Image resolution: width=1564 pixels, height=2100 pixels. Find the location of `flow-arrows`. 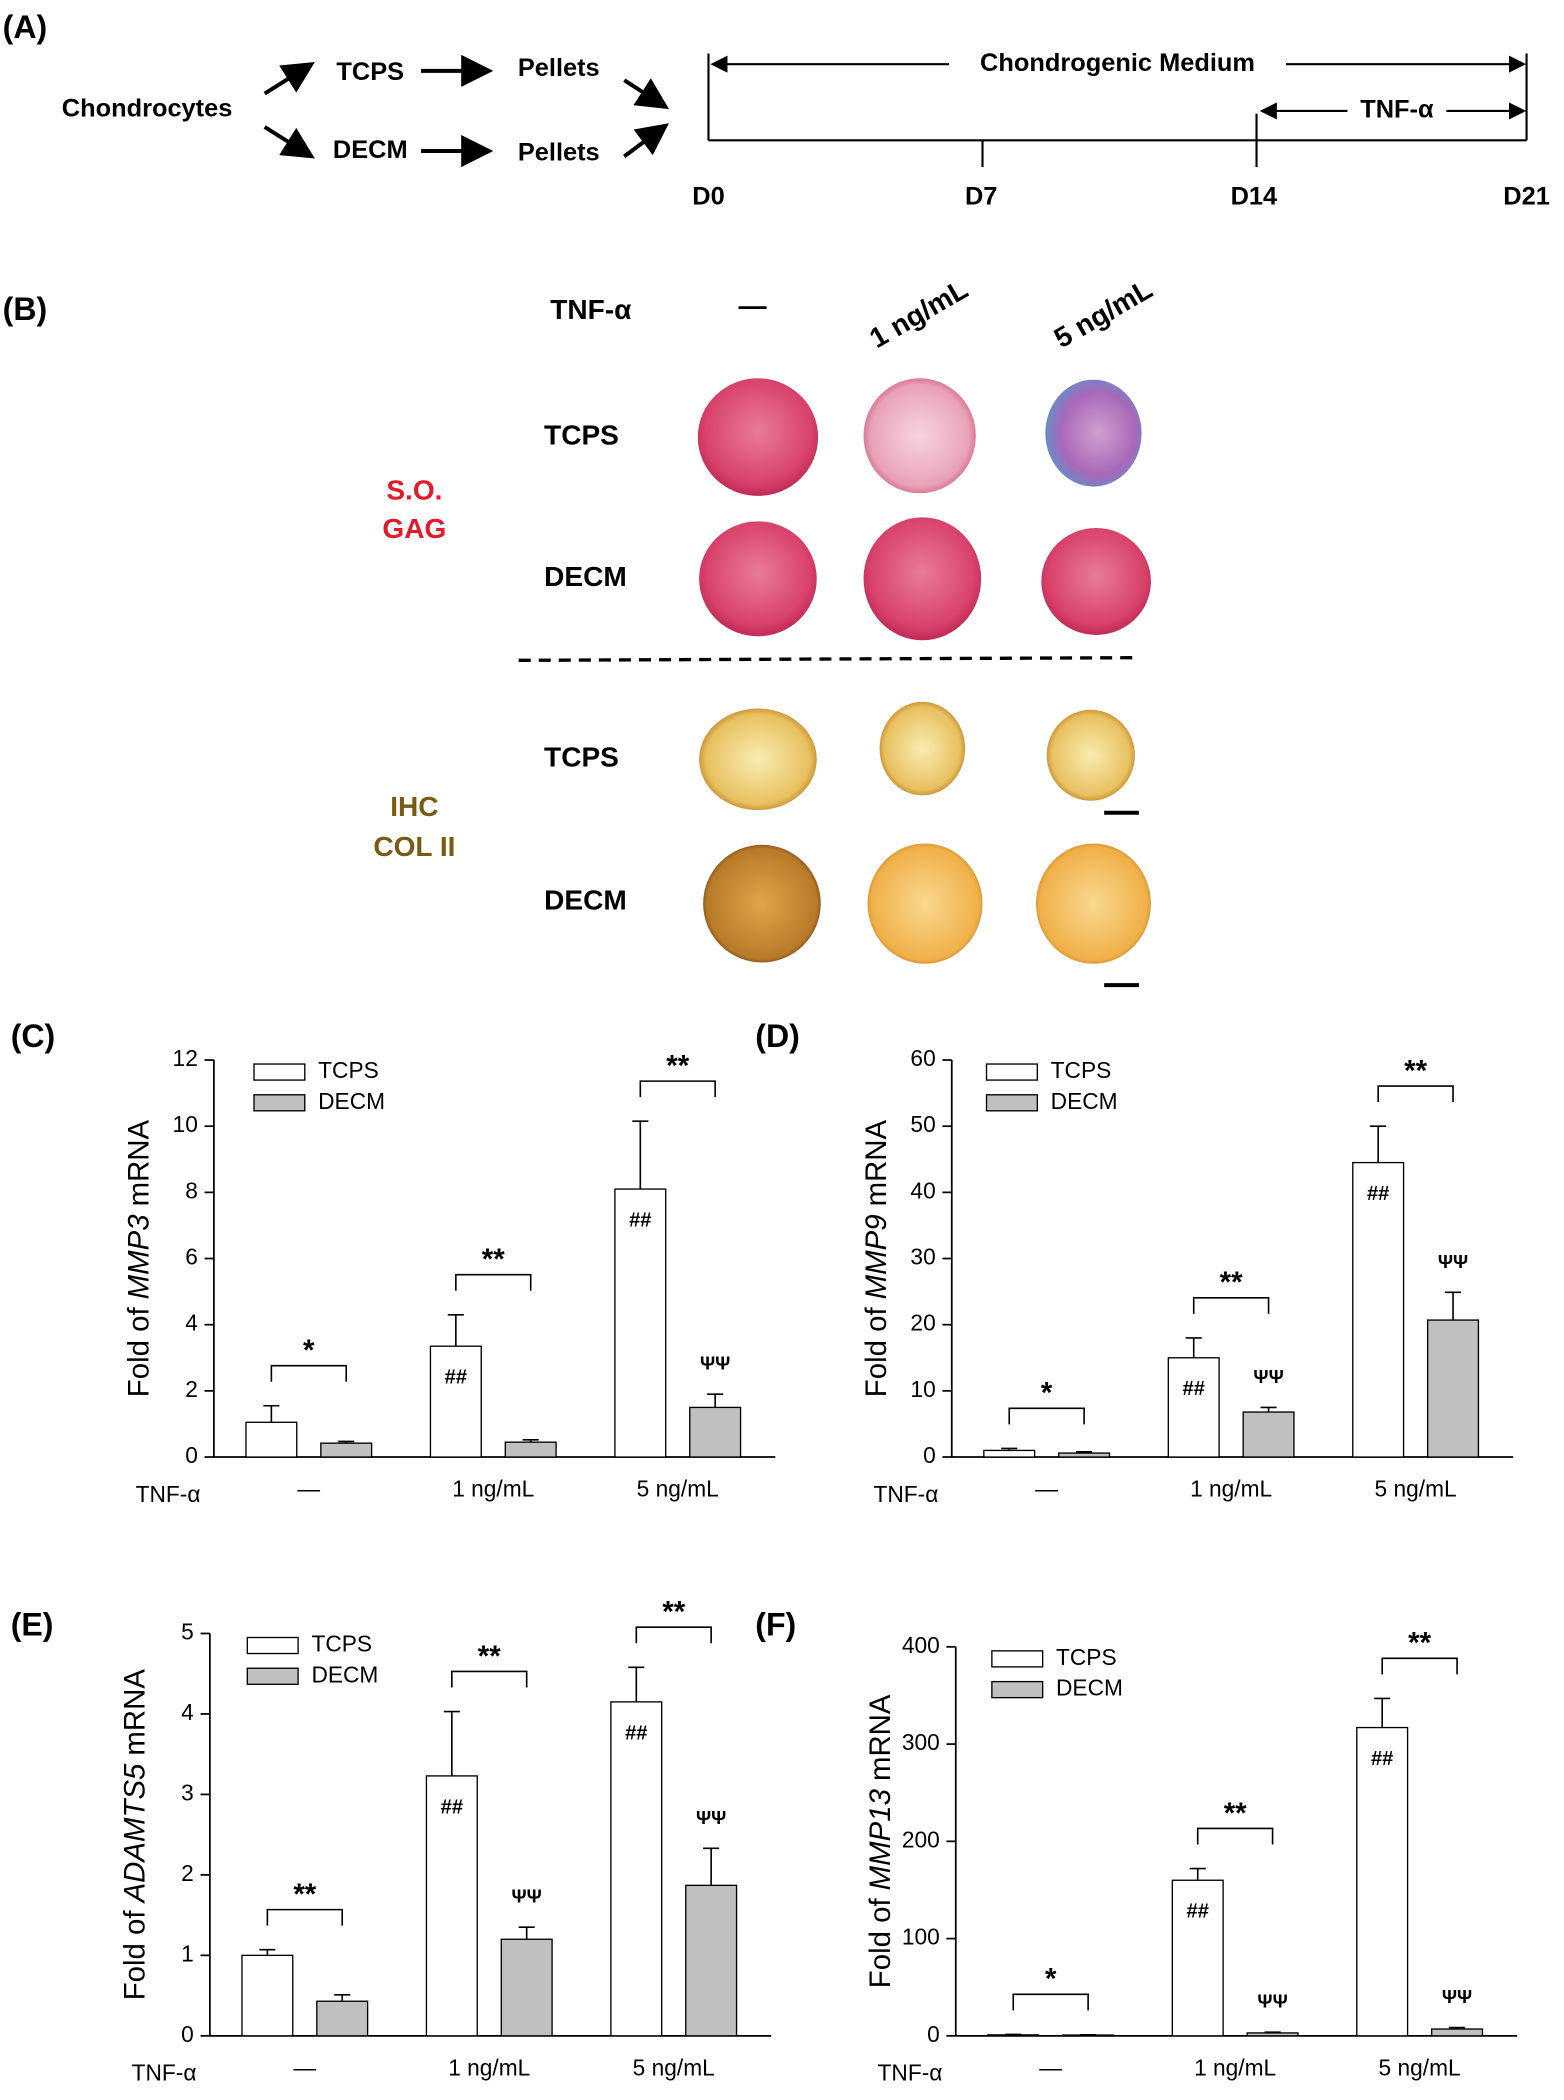

flow-arrows is located at coordinates (466, 111).